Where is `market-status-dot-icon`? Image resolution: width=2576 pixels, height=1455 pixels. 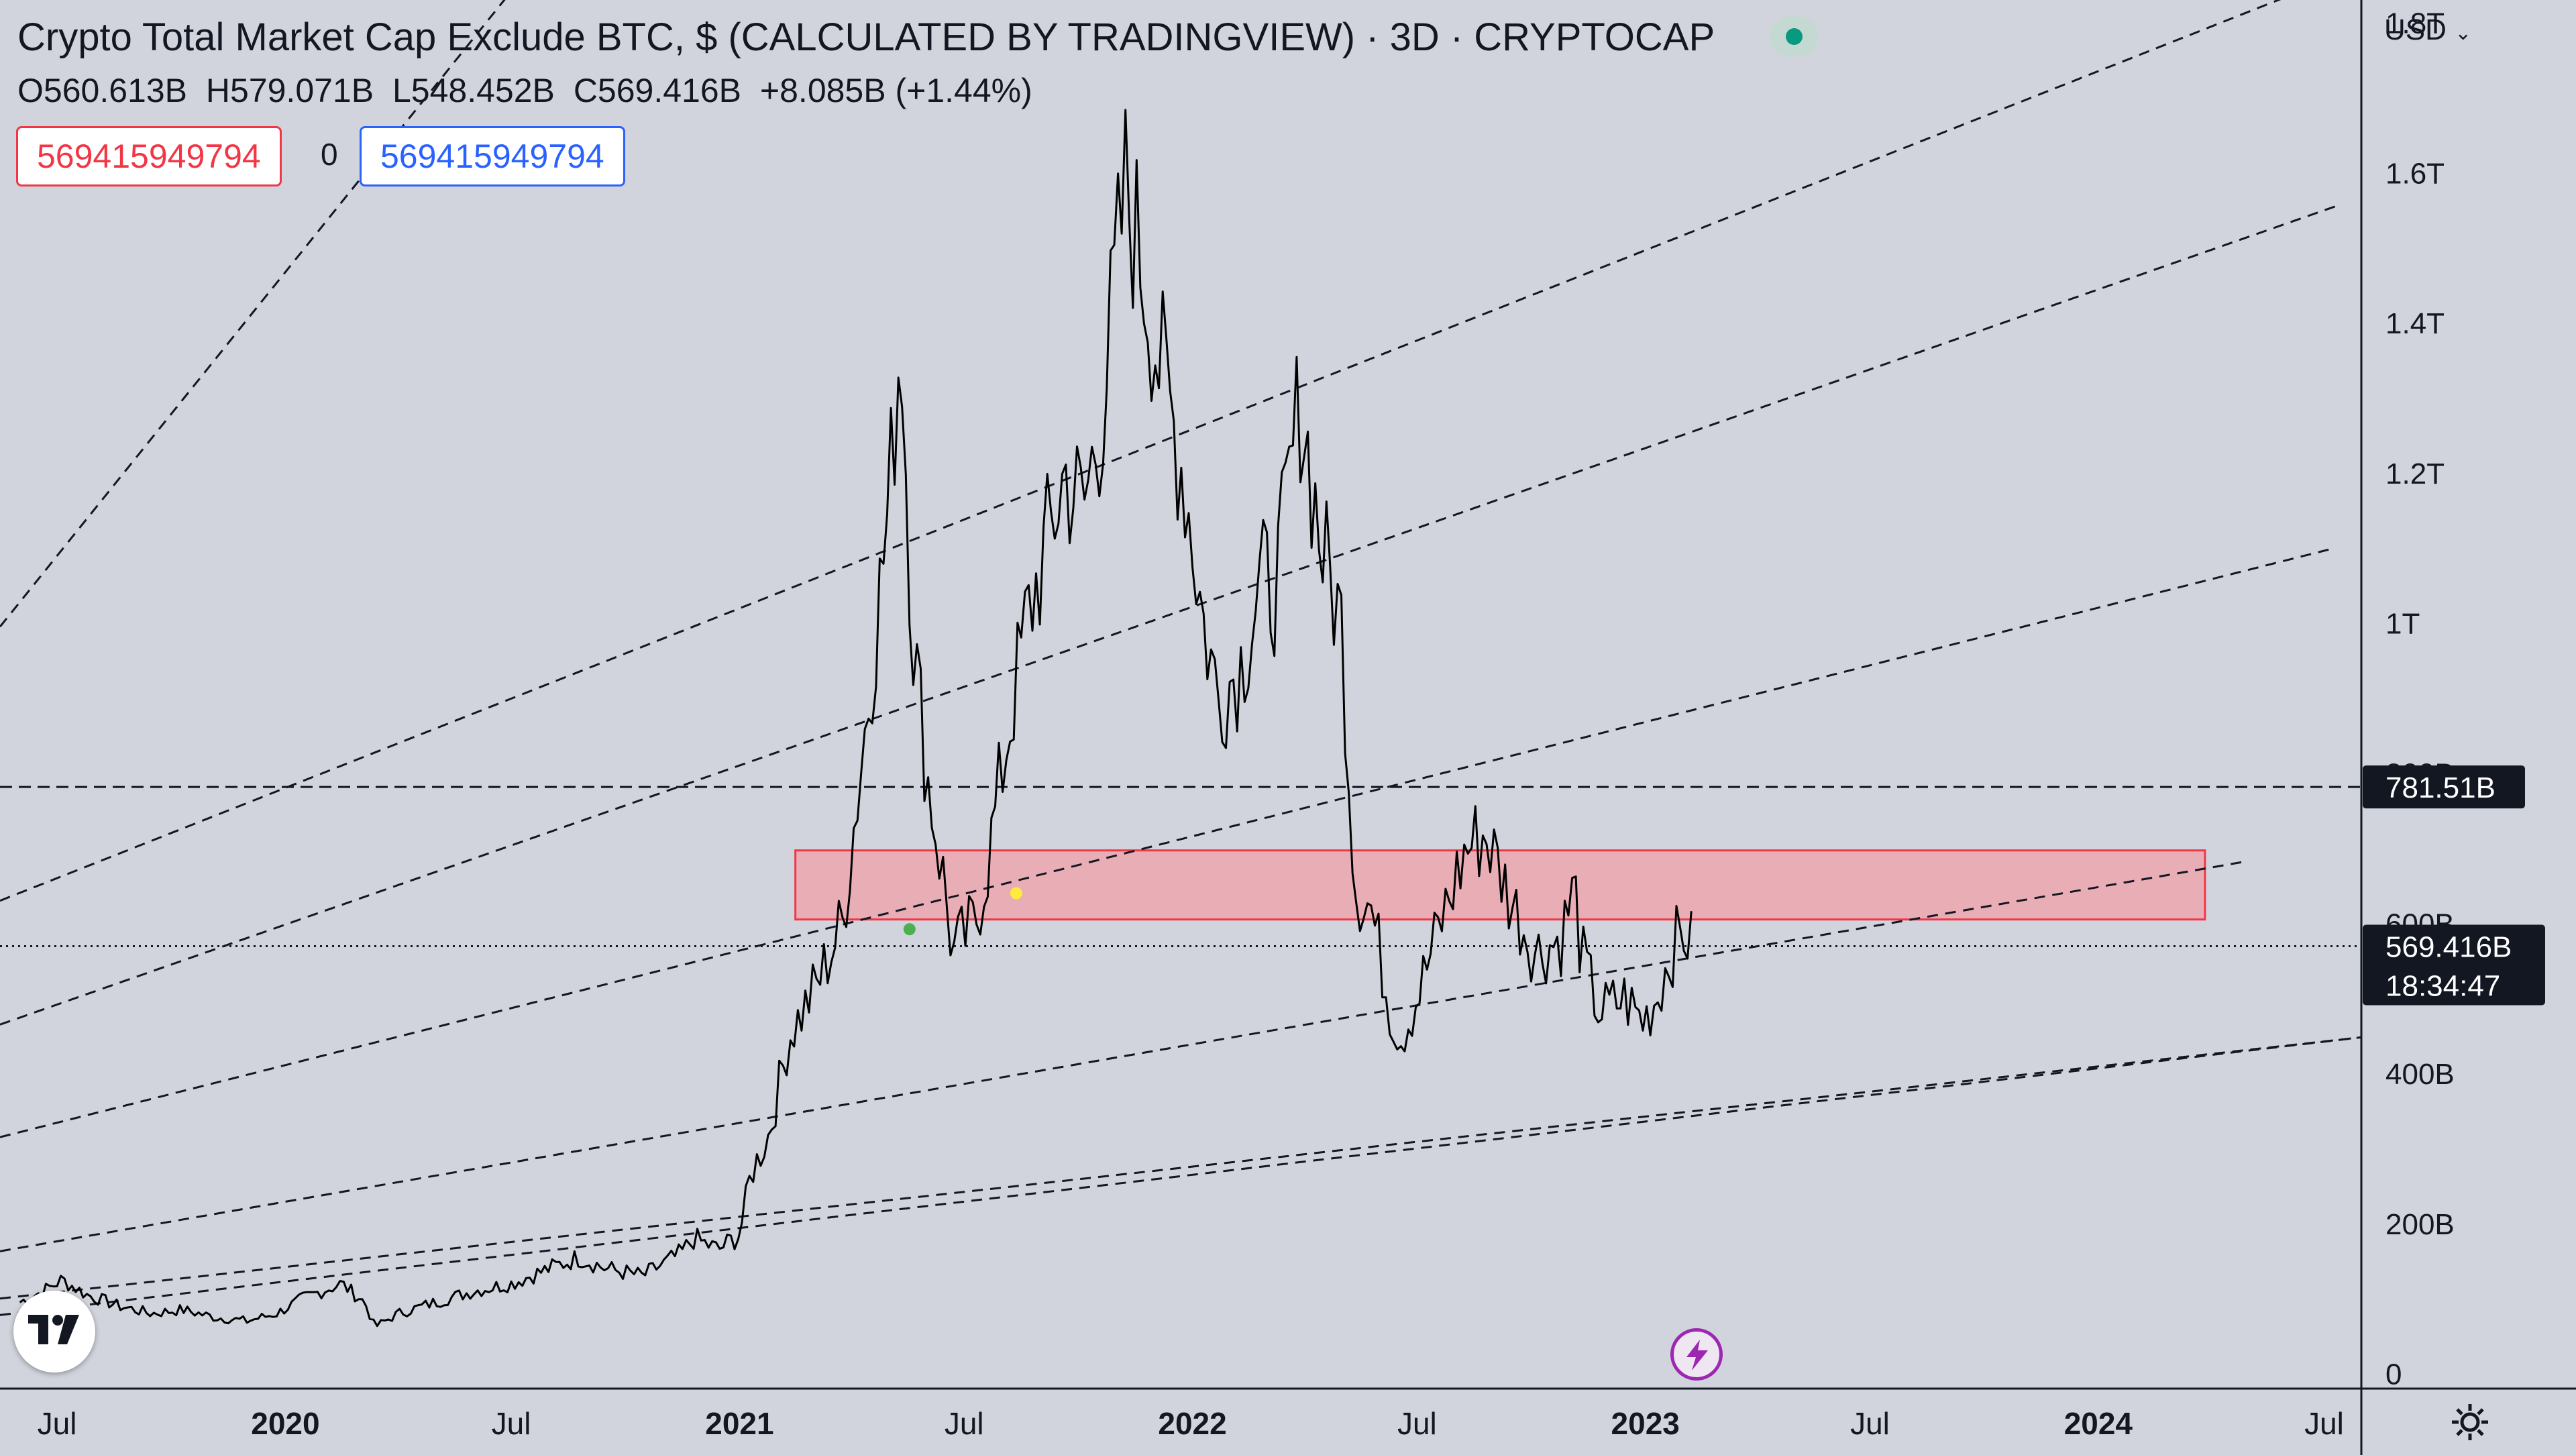
market-status-dot-icon is located at coordinates (1794, 36).